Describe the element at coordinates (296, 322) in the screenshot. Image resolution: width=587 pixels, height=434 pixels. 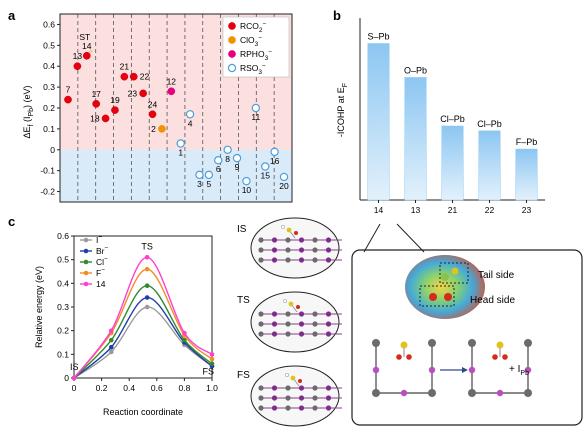
I see `structure-images` at that location.